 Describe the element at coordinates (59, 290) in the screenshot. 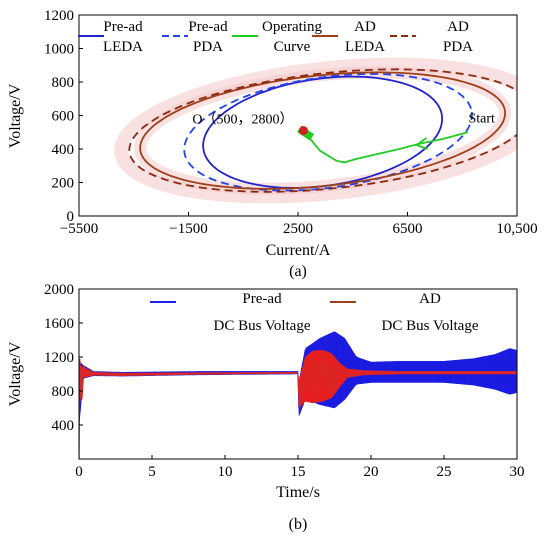

I see `y-tick-label-b: 2000` at that location.